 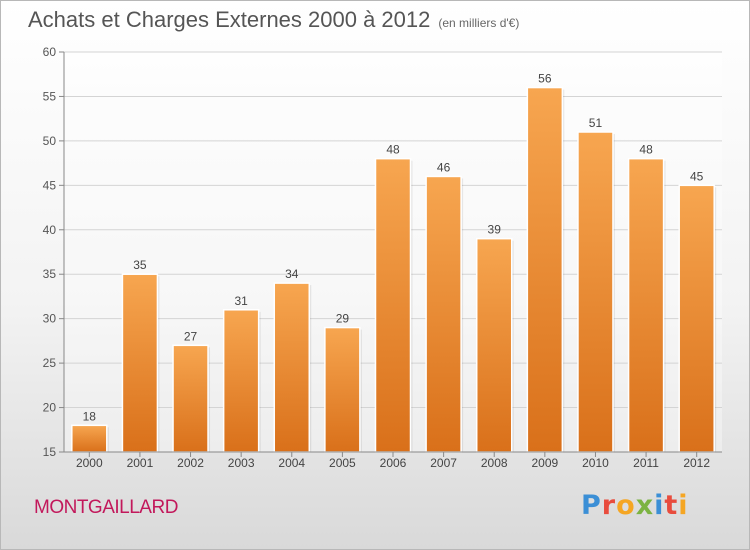 I want to click on y-tick-label: 30, so click(x=50, y=319).